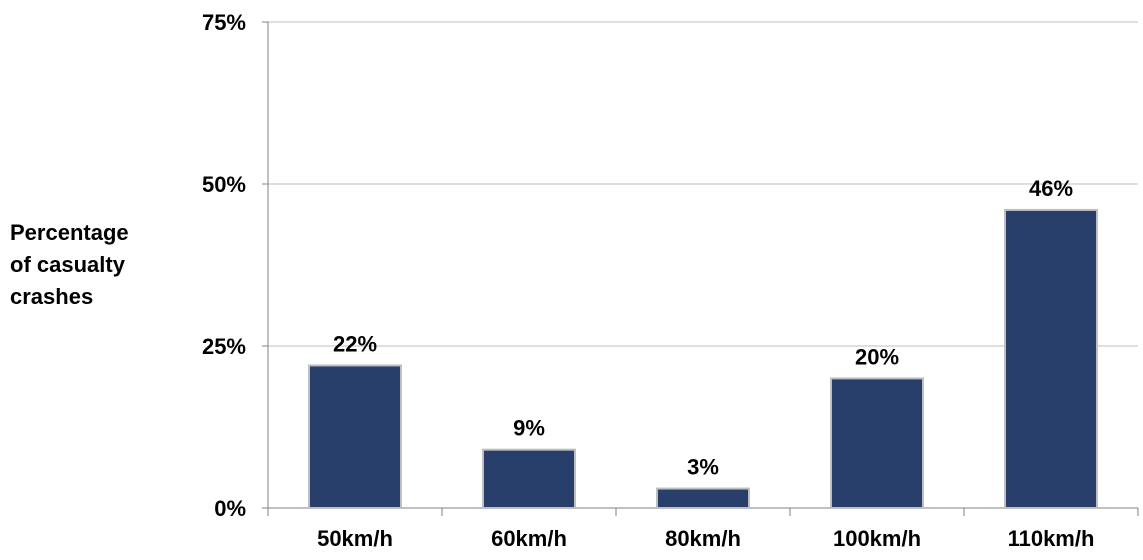  I want to click on y-axis-label-line-3: crashes, so click(51, 296).